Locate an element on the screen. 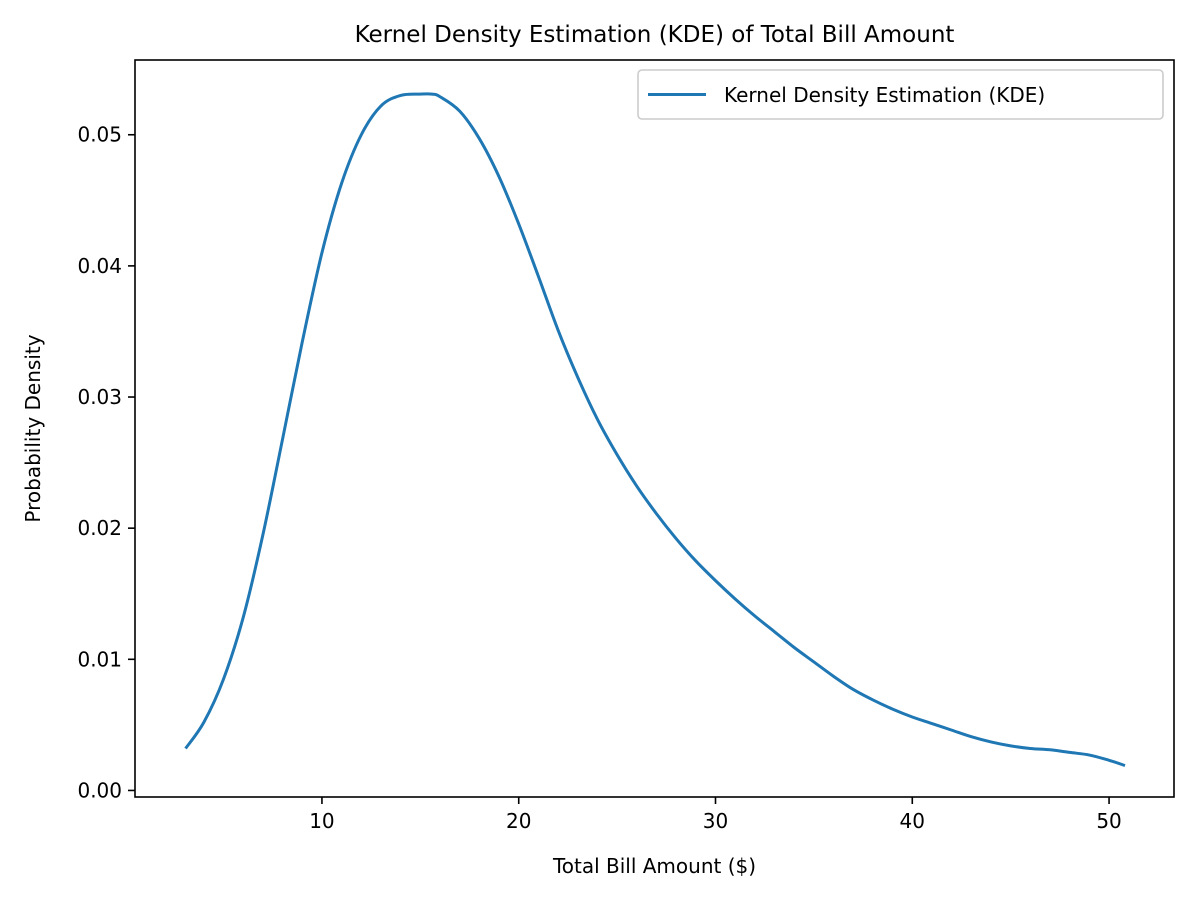 The image size is (1194, 898). y-axis-label: Probability Density is located at coordinates (33, 428).